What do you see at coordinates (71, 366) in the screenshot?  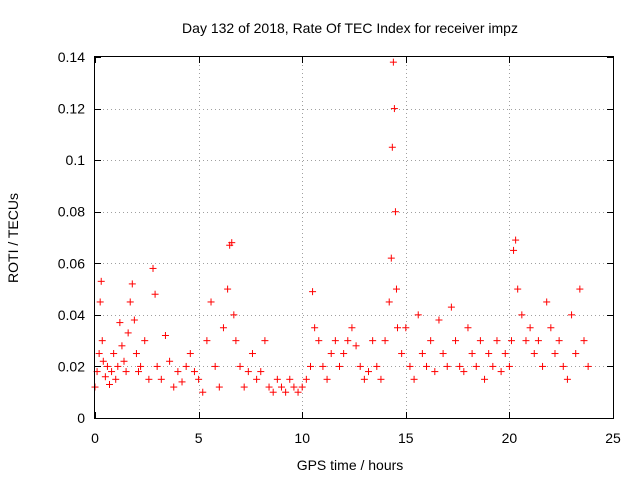 I see `y-tick-label: 0.02` at bounding box center [71, 366].